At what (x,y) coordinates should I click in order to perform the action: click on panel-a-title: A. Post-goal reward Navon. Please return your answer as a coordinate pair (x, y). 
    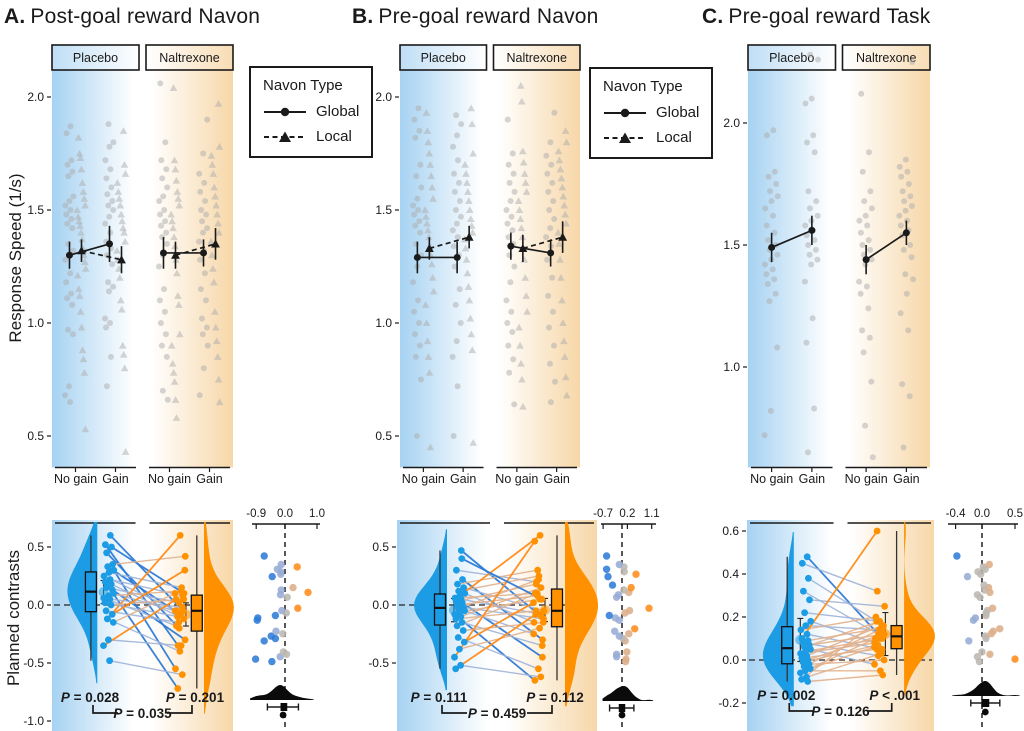
    Looking at the image, I should click on (132, 17).